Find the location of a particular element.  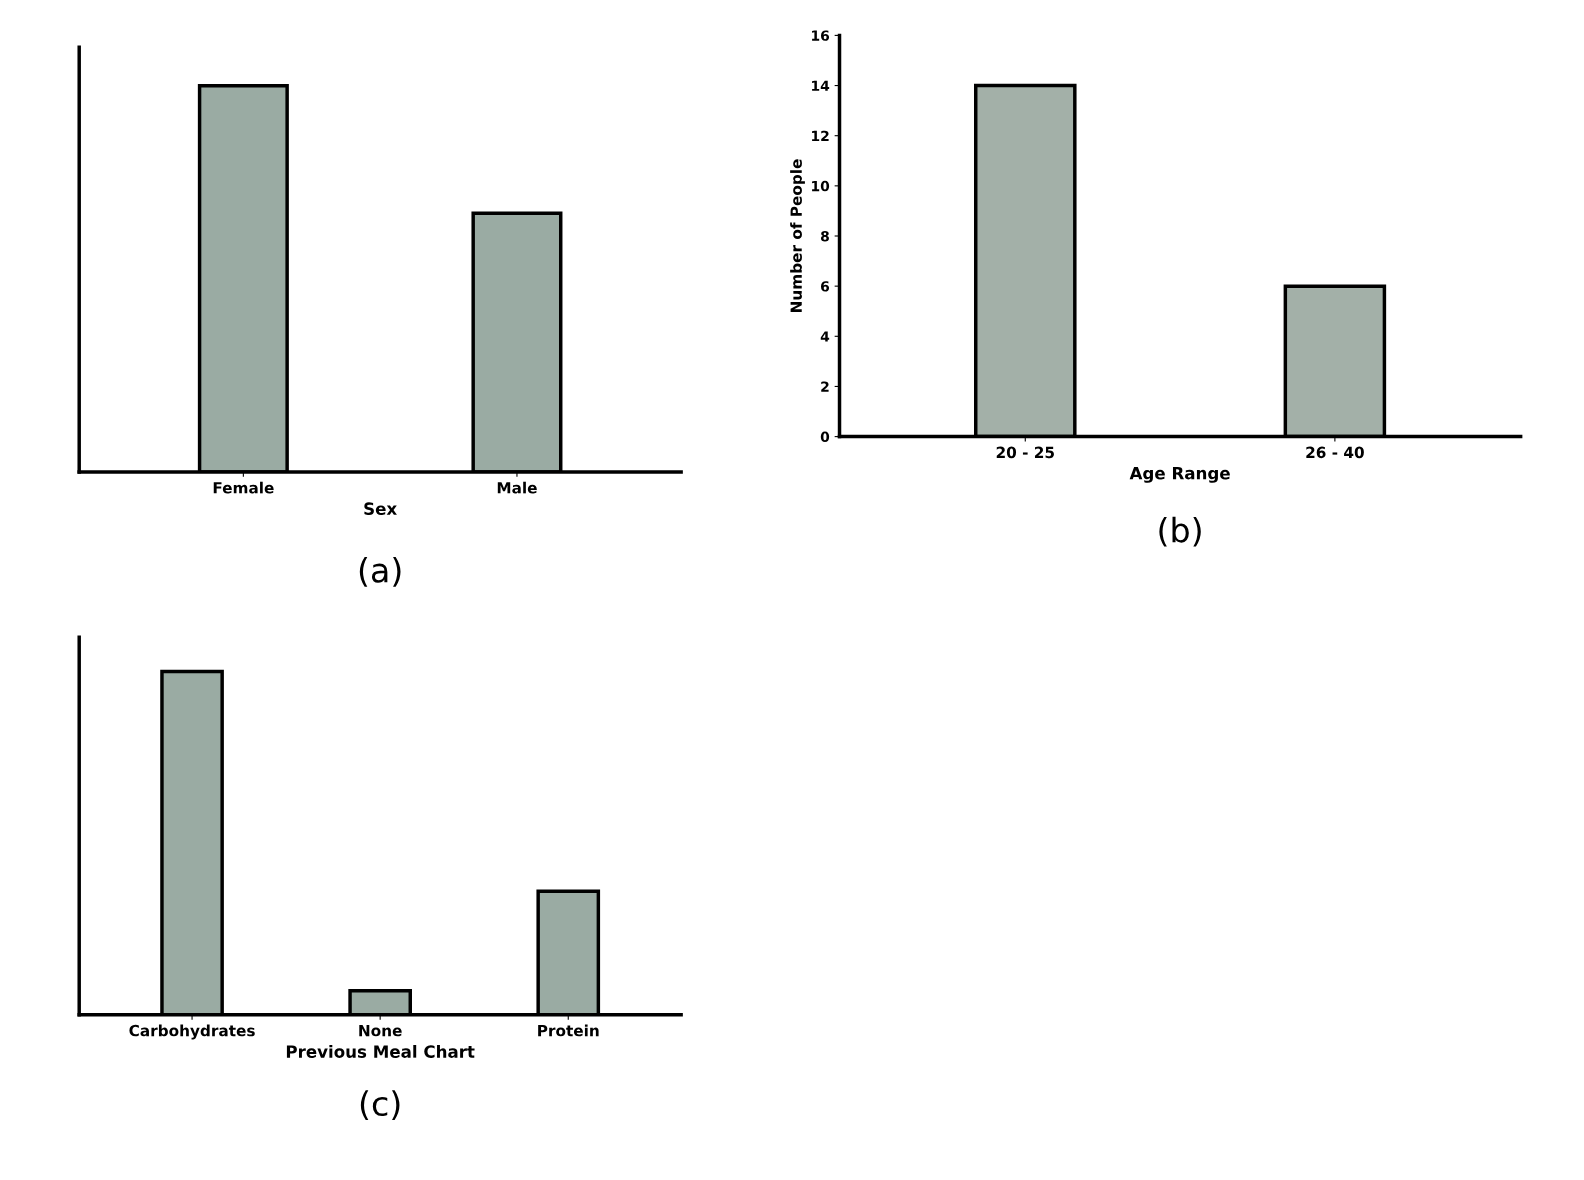

y-tick-label: 14 is located at coordinates (821, 85).